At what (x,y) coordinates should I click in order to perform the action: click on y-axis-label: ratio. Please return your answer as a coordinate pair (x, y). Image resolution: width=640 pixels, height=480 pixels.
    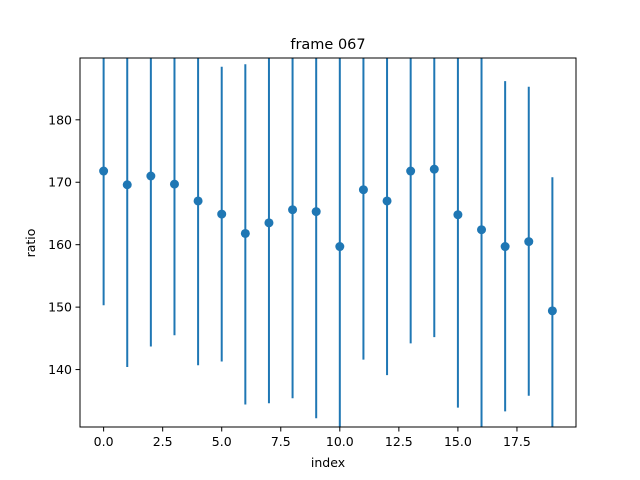
    Looking at the image, I should click on (30, 243).